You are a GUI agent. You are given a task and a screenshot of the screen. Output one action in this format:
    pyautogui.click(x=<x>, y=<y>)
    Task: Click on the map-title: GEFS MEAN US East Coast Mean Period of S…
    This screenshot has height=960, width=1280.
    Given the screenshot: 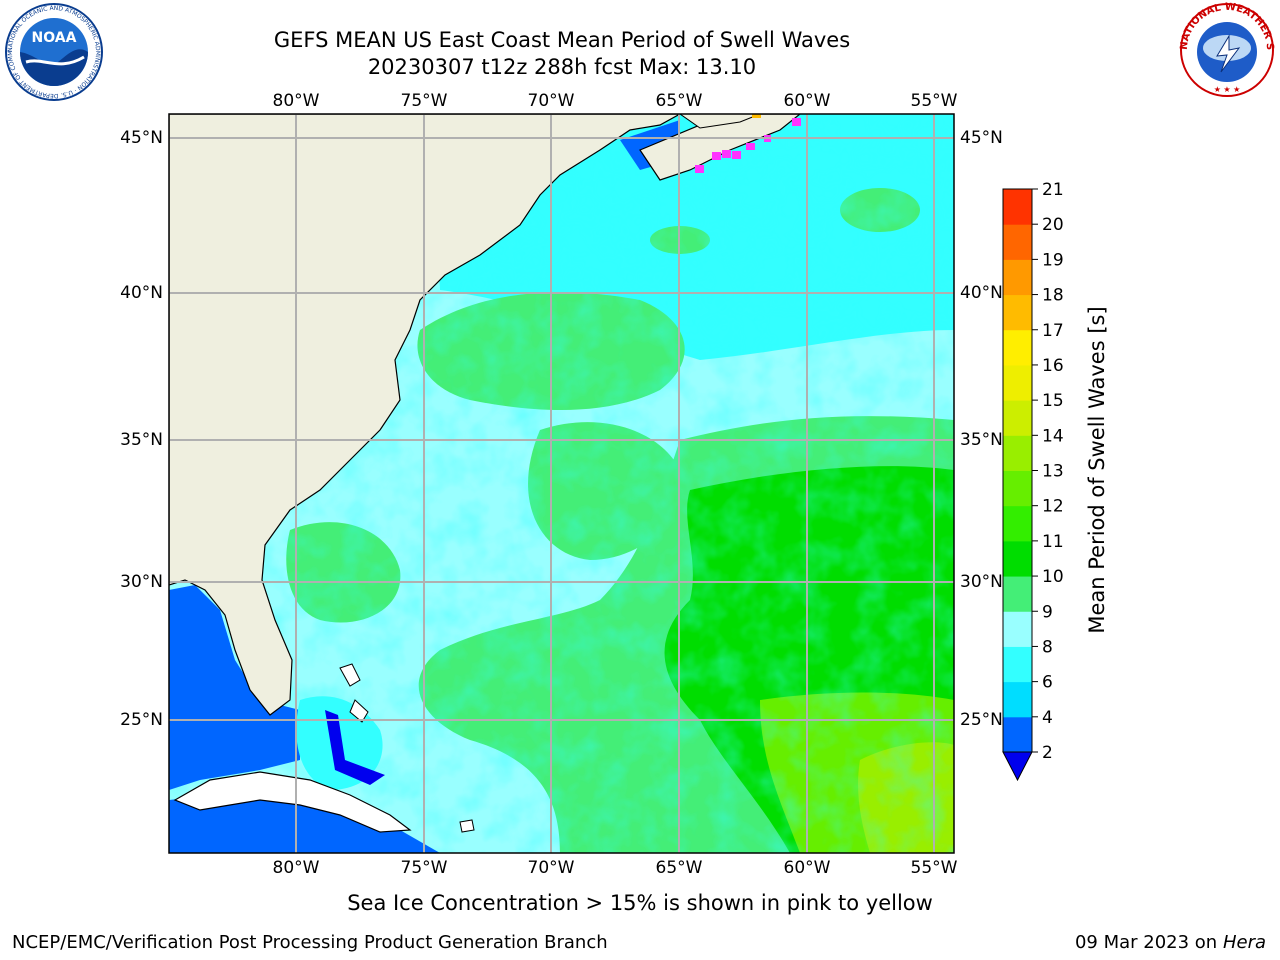 What is the action you would take?
    pyautogui.click(x=562, y=40)
    